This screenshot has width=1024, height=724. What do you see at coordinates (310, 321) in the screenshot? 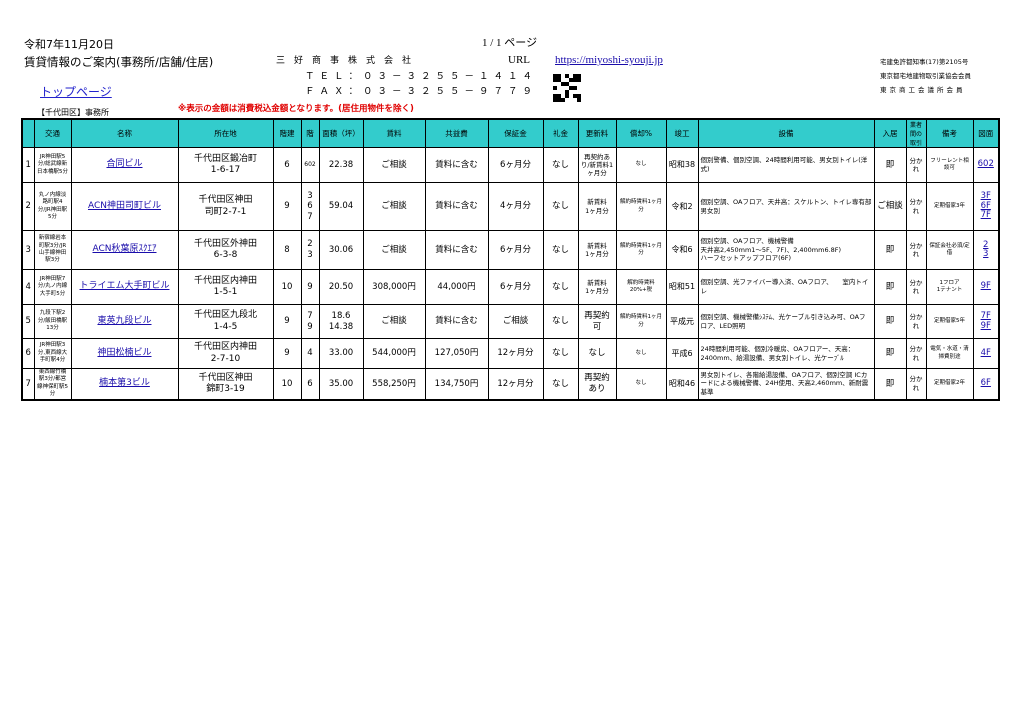
I see `cell-floor: 7 9` at bounding box center [310, 321].